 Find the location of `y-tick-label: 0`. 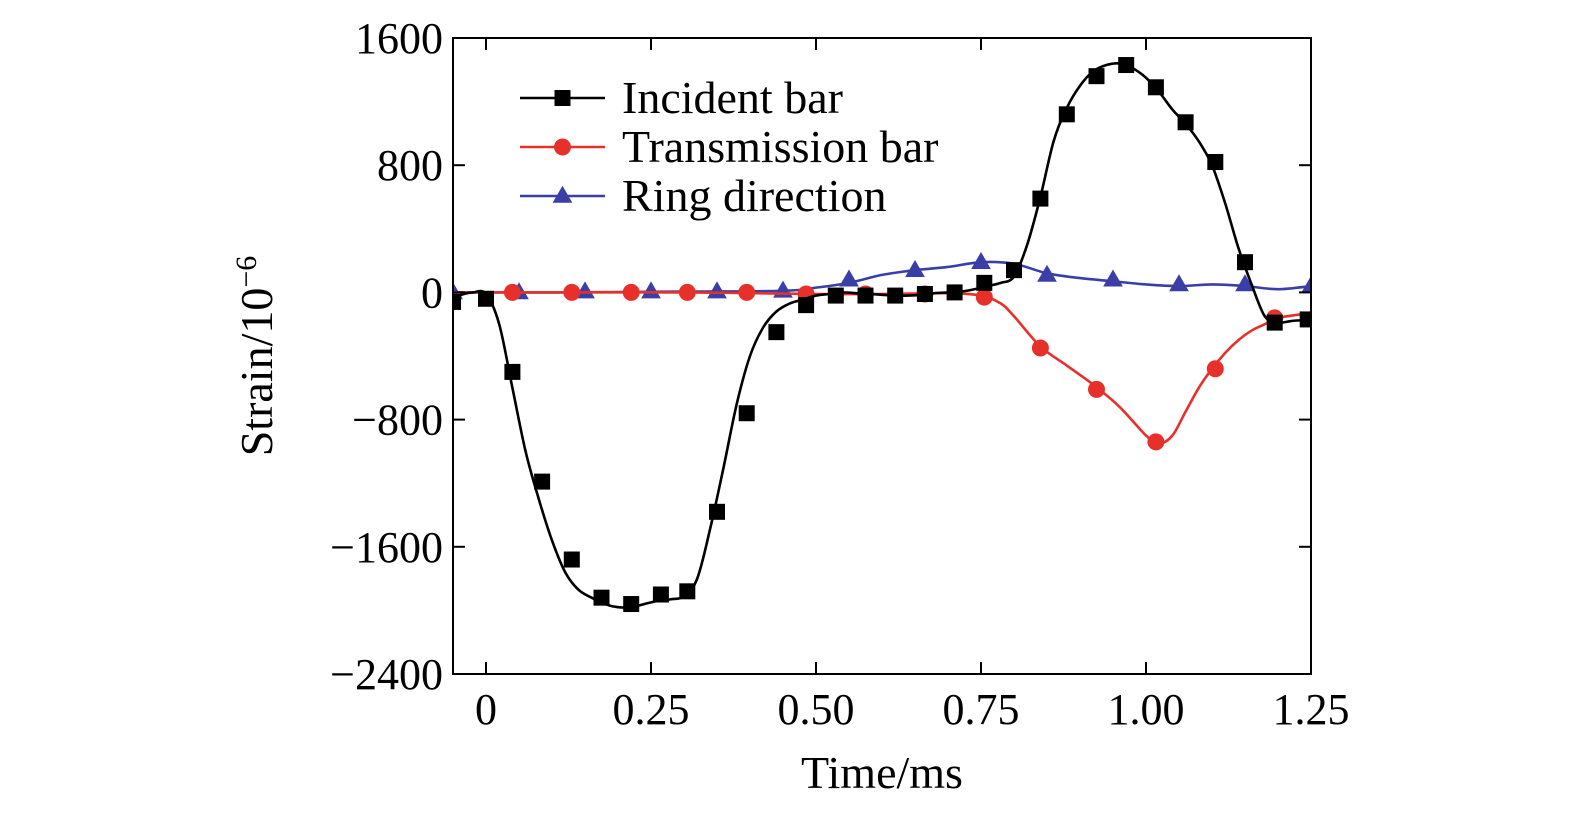

y-tick-label: 0 is located at coordinates (432, 292).